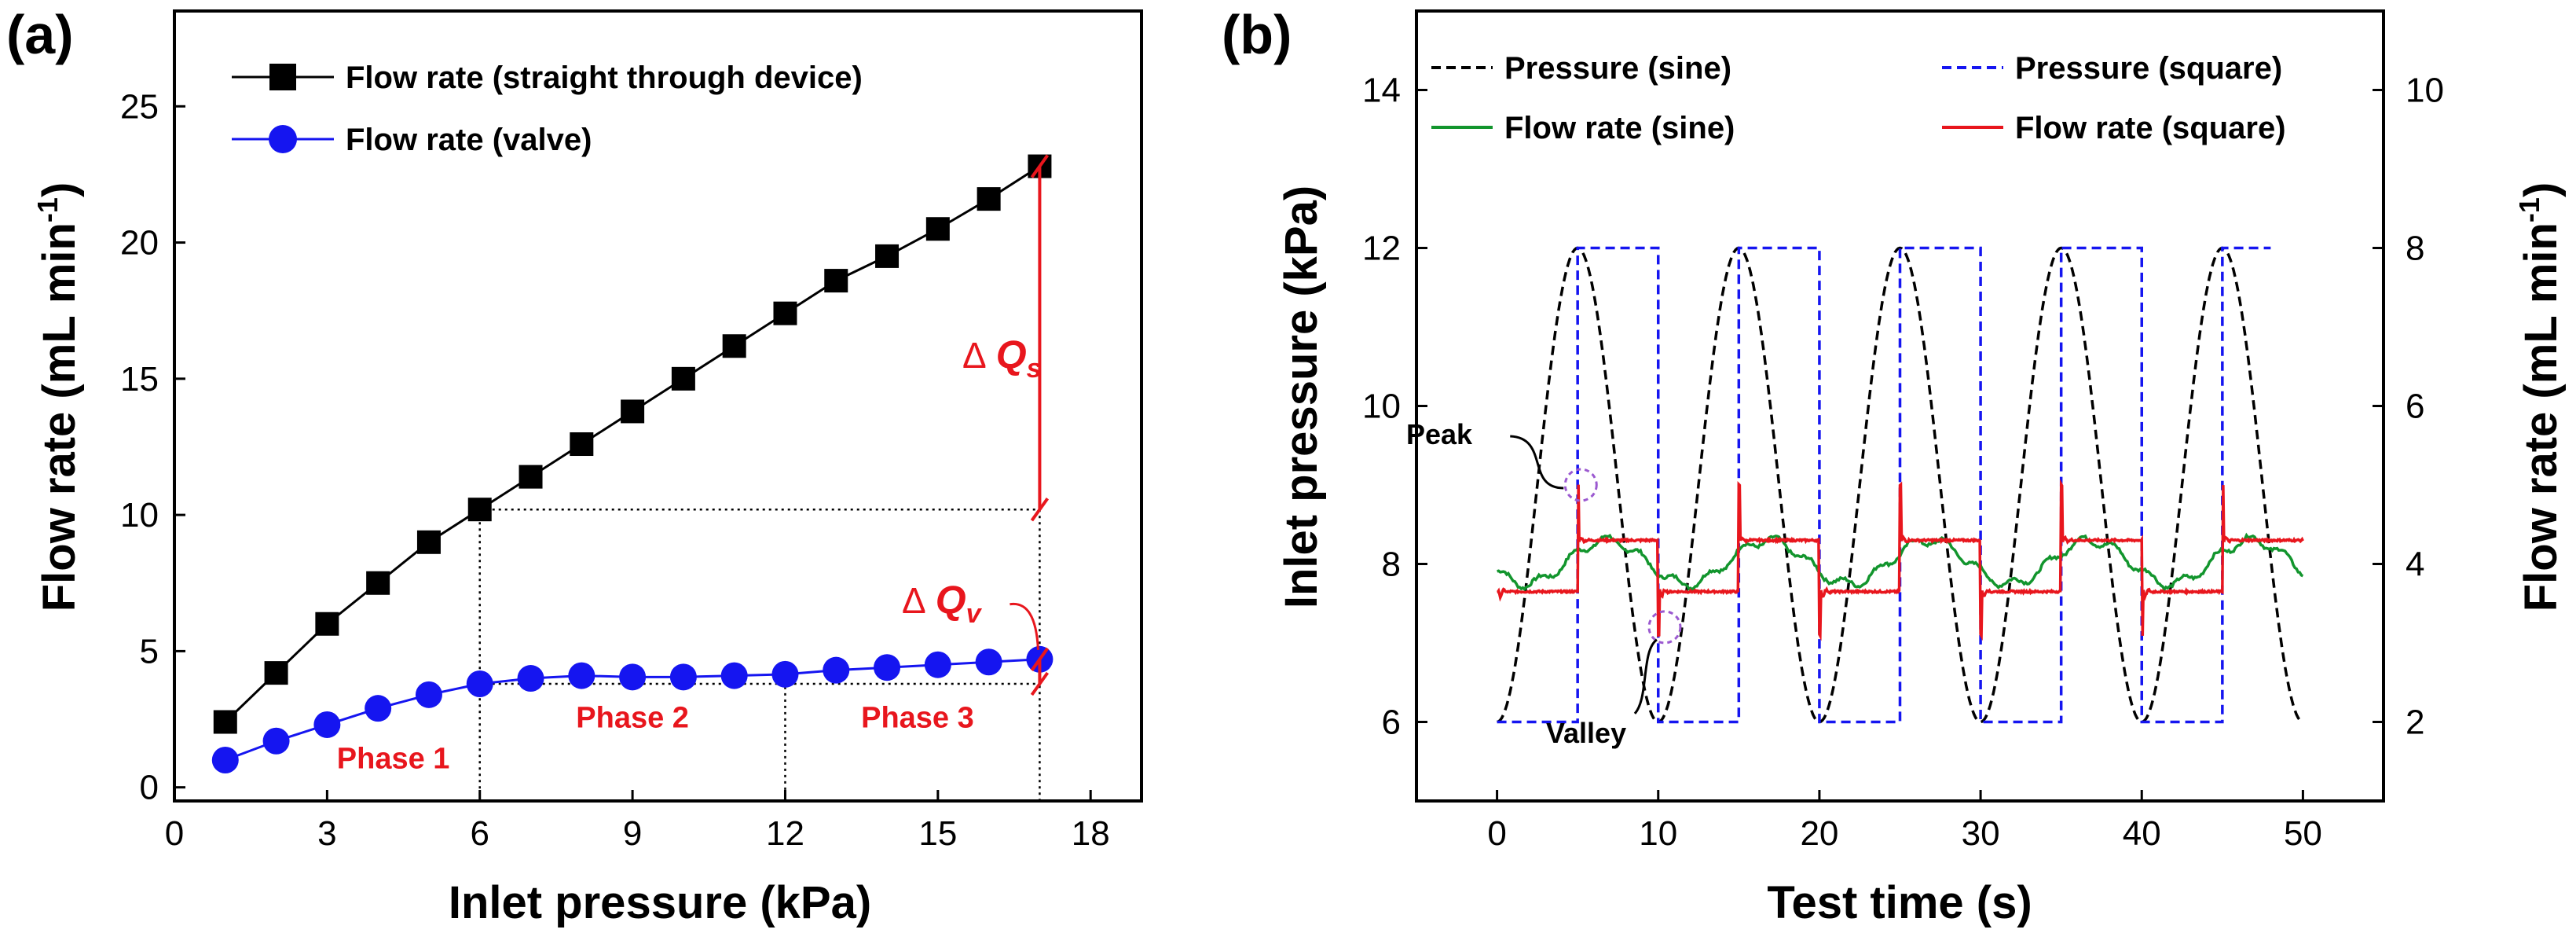  Describe the element at coordinates (149, 788) in the screenshot. I see `y-tick-label: 0` at that location.